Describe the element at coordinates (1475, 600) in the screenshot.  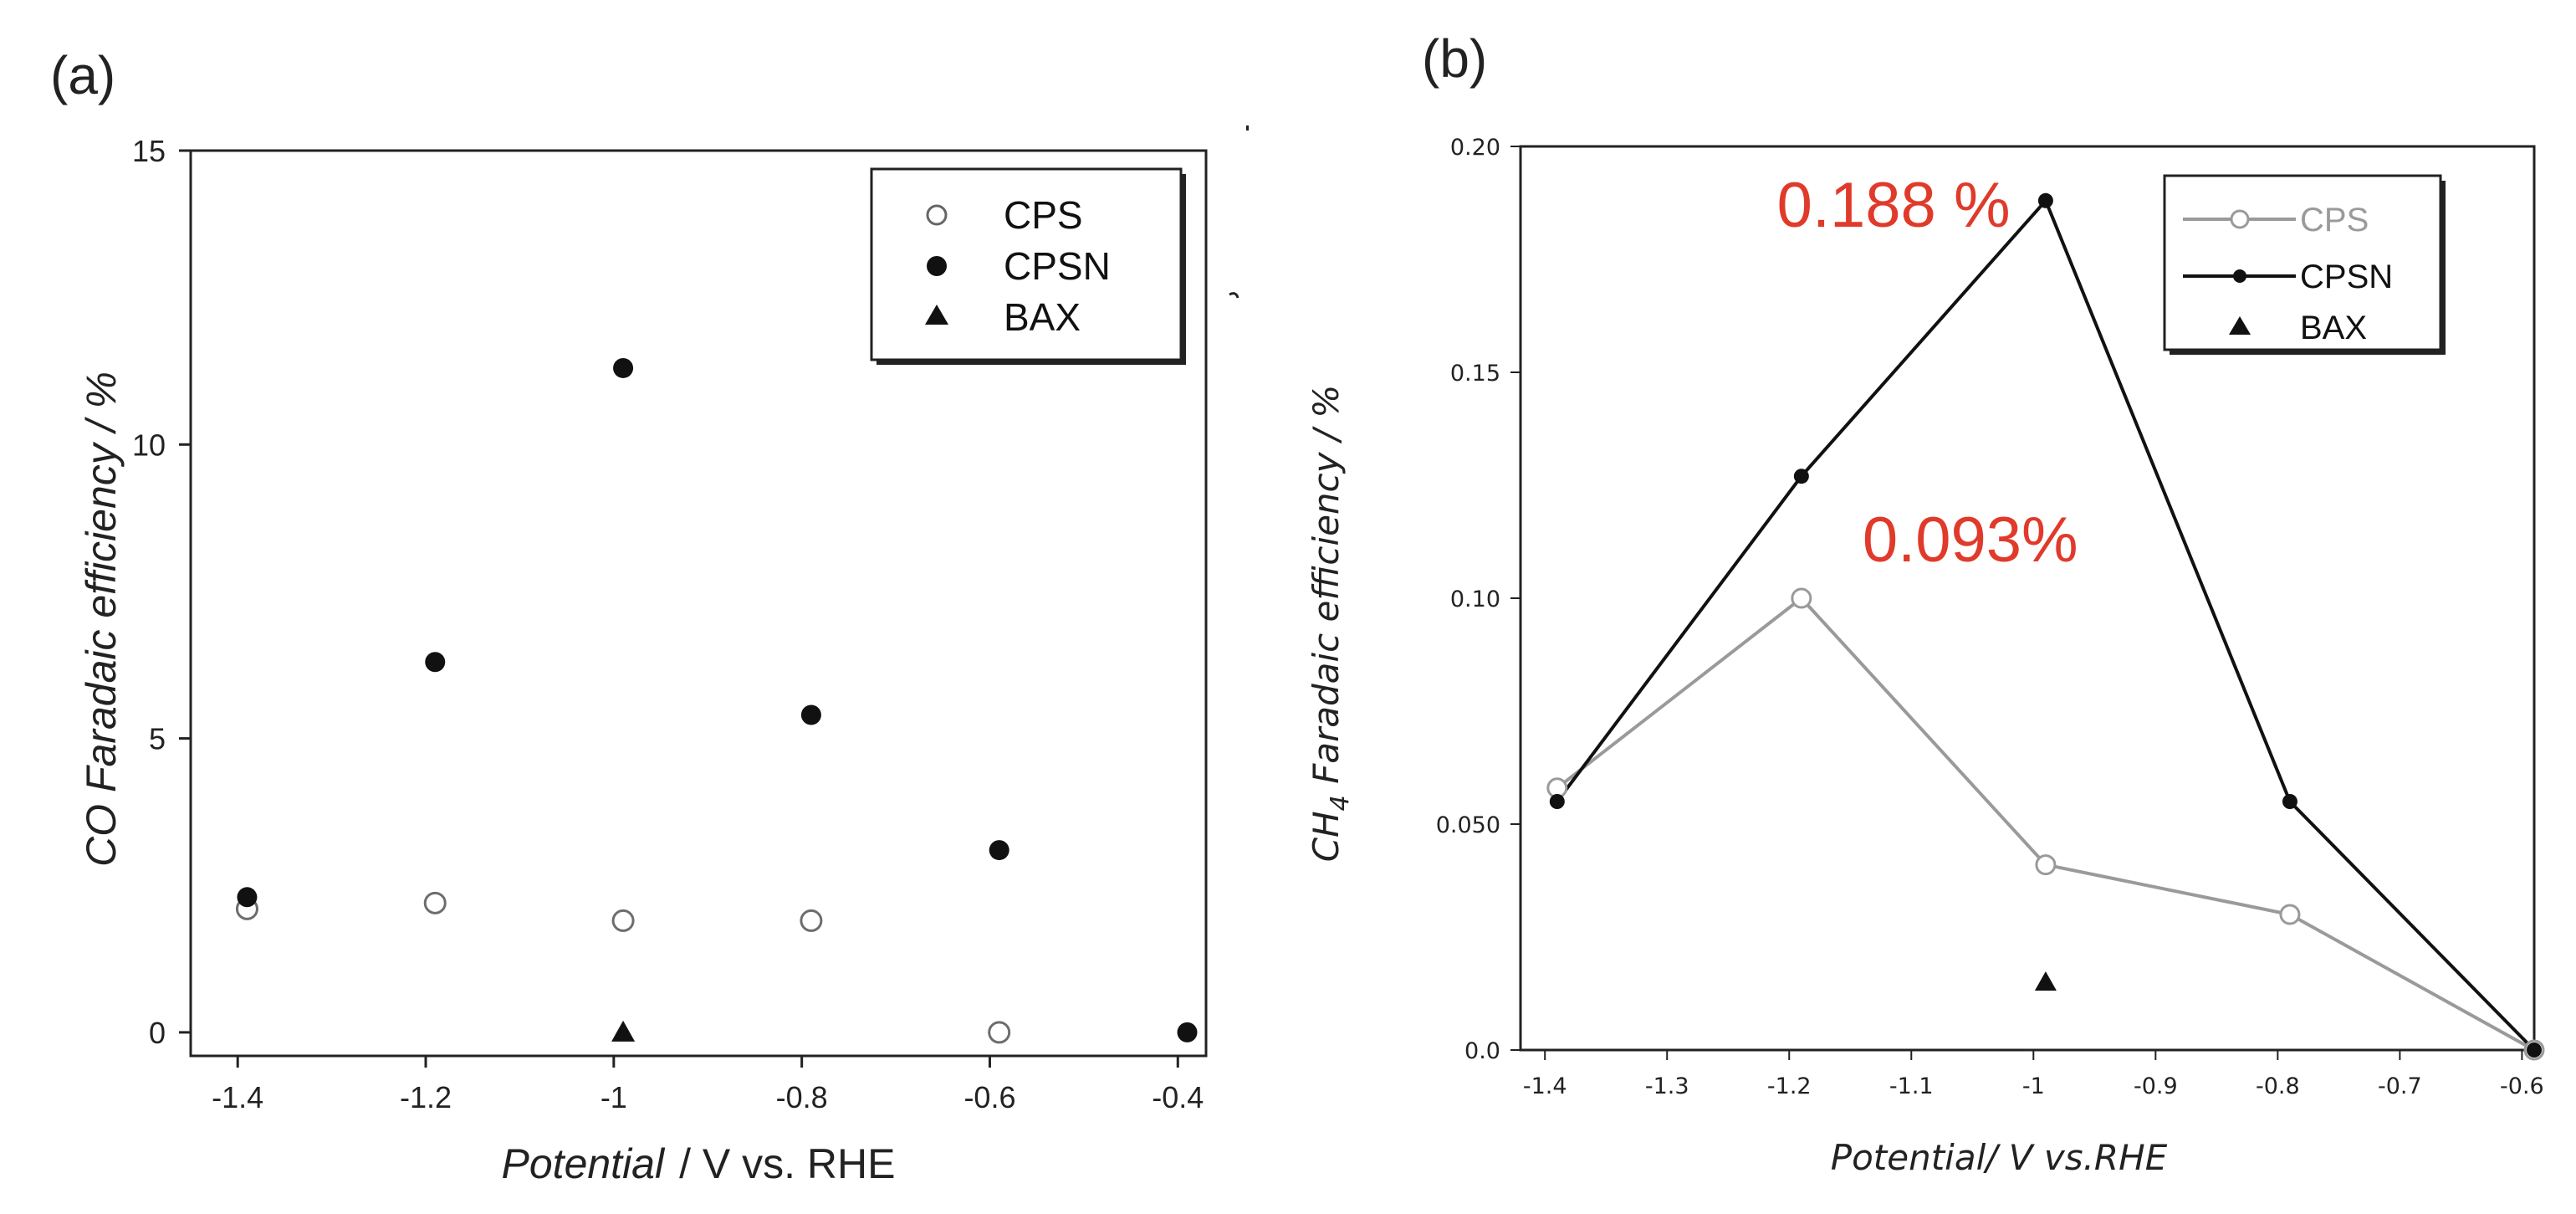
I see `panel-b-y-tick-label: 0.10` at that location.